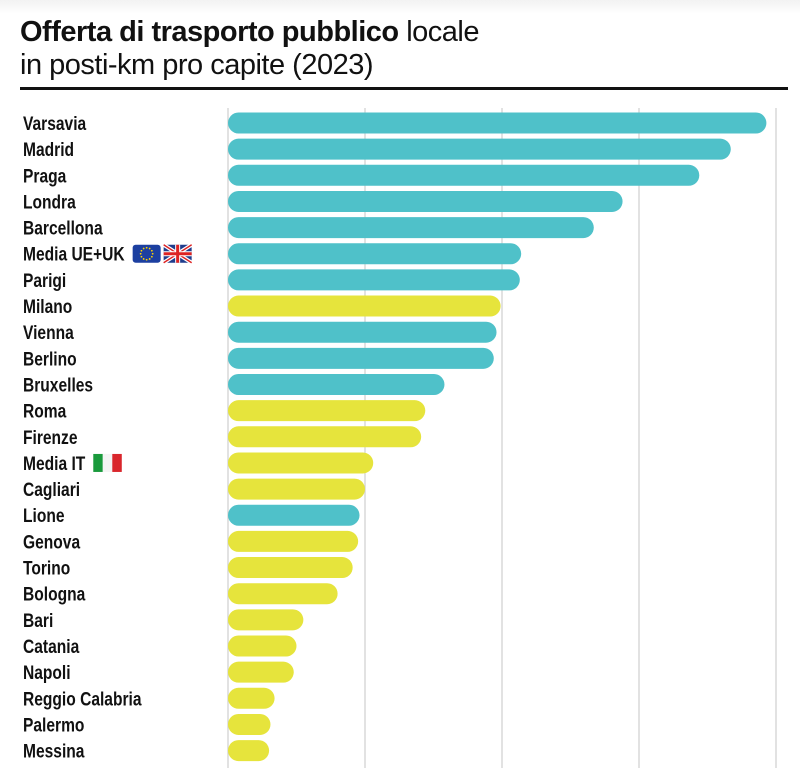  Describe the element at coordinates (53, 725) in the screenshot. I see `category-label: Palermo` at that location.